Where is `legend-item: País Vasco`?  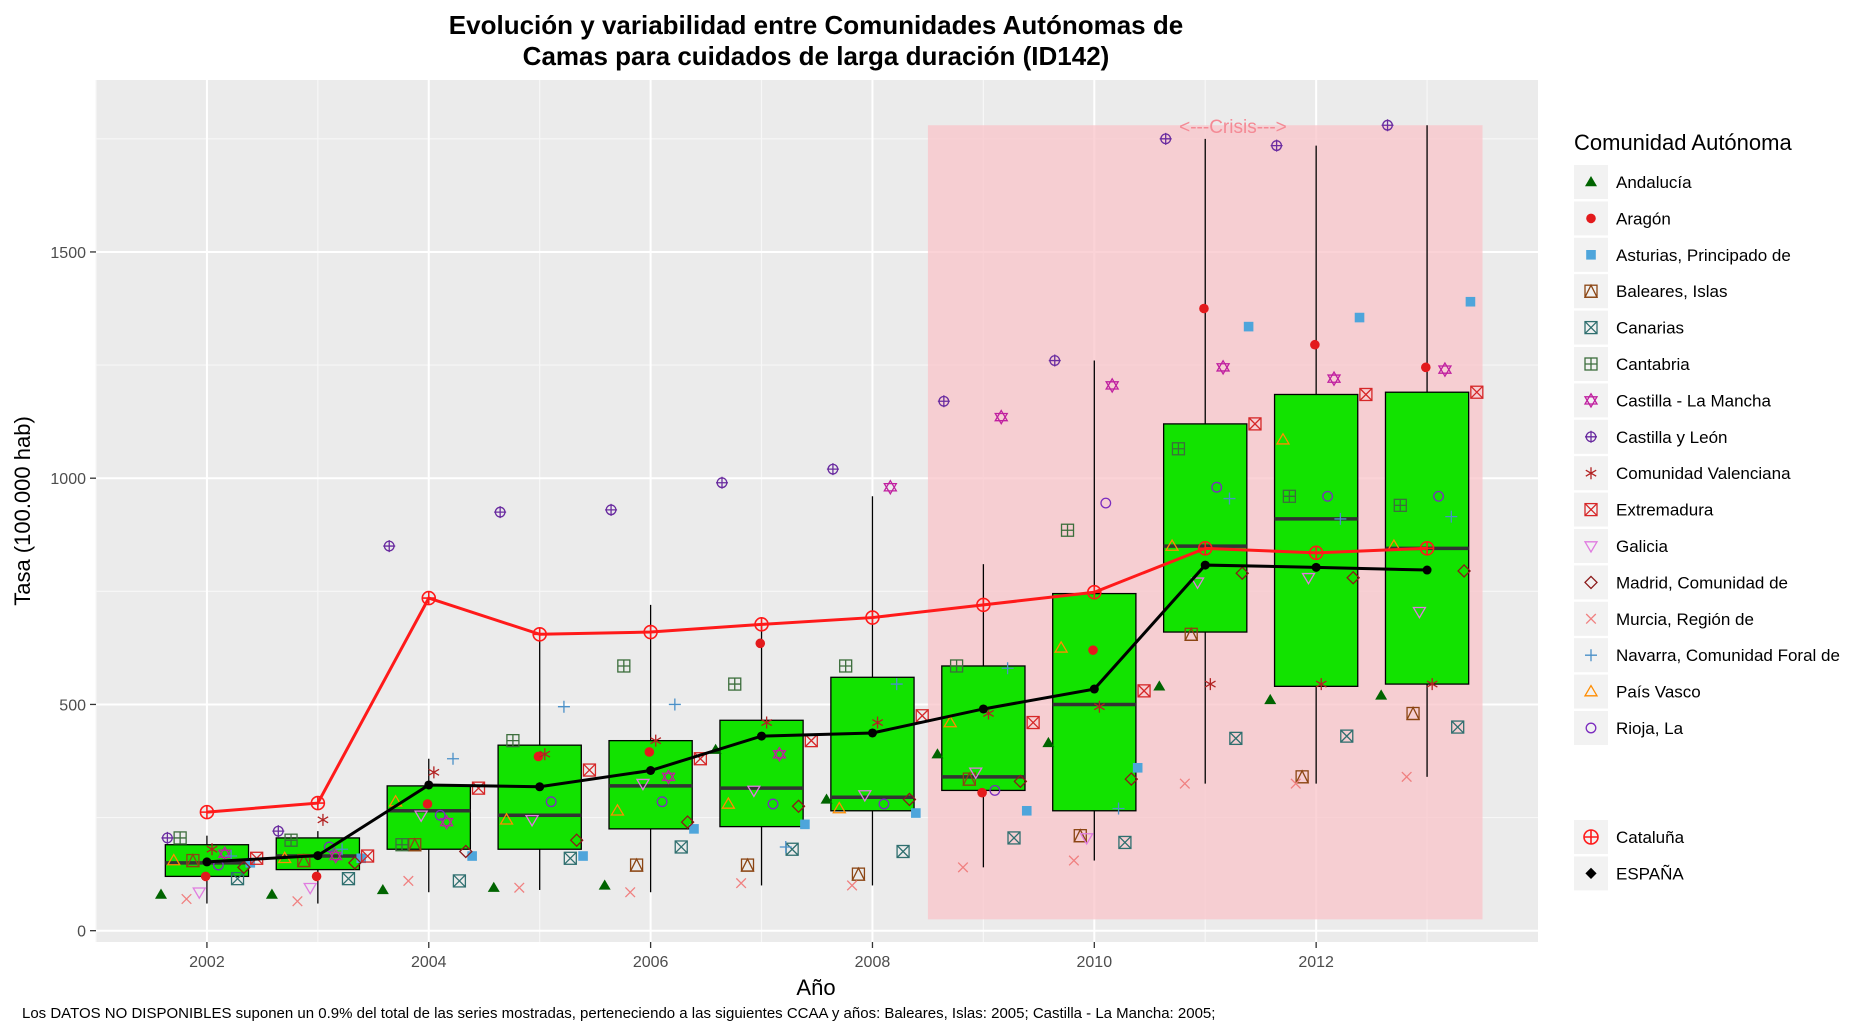 legend-item: País Vasco is located at coordinates (1637, 691).